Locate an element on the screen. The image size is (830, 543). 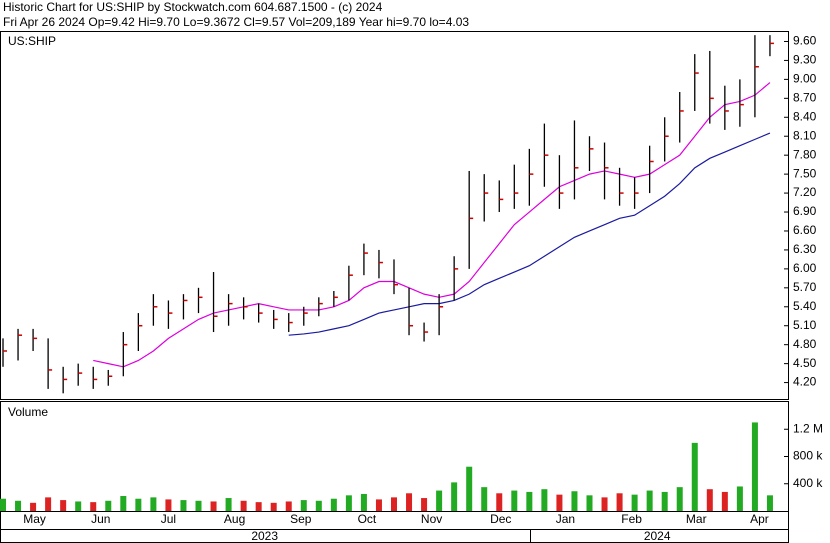
y-tick-label: 5.70 is located at coordinates (805, 287).